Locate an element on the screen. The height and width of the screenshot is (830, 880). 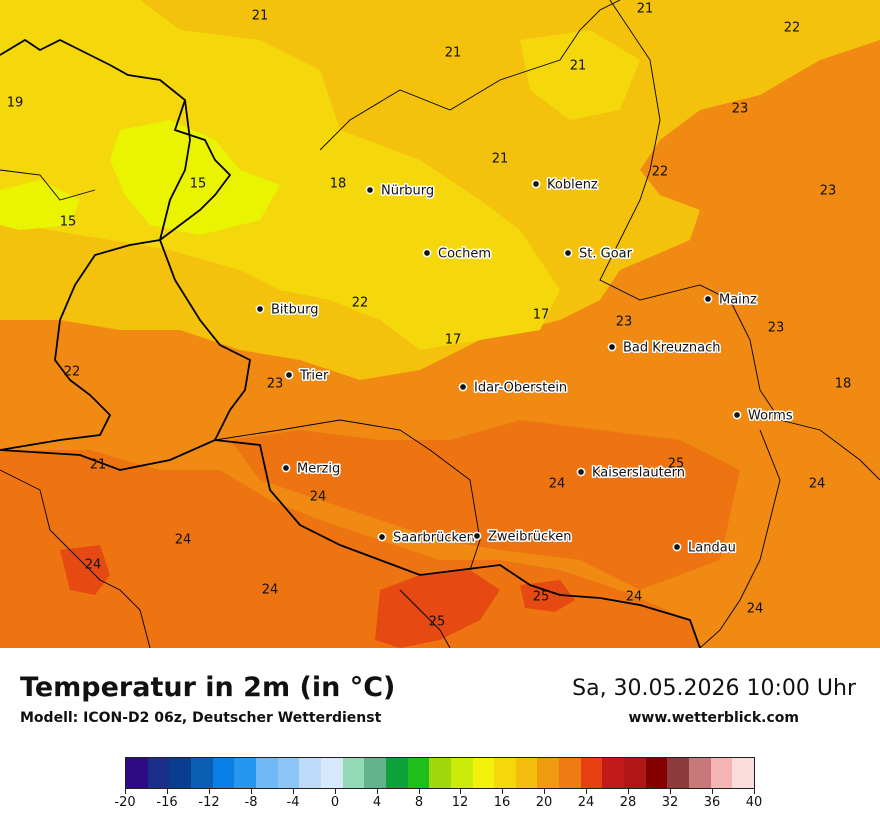
temperature-colorbar is located at coordinates (440, 773).